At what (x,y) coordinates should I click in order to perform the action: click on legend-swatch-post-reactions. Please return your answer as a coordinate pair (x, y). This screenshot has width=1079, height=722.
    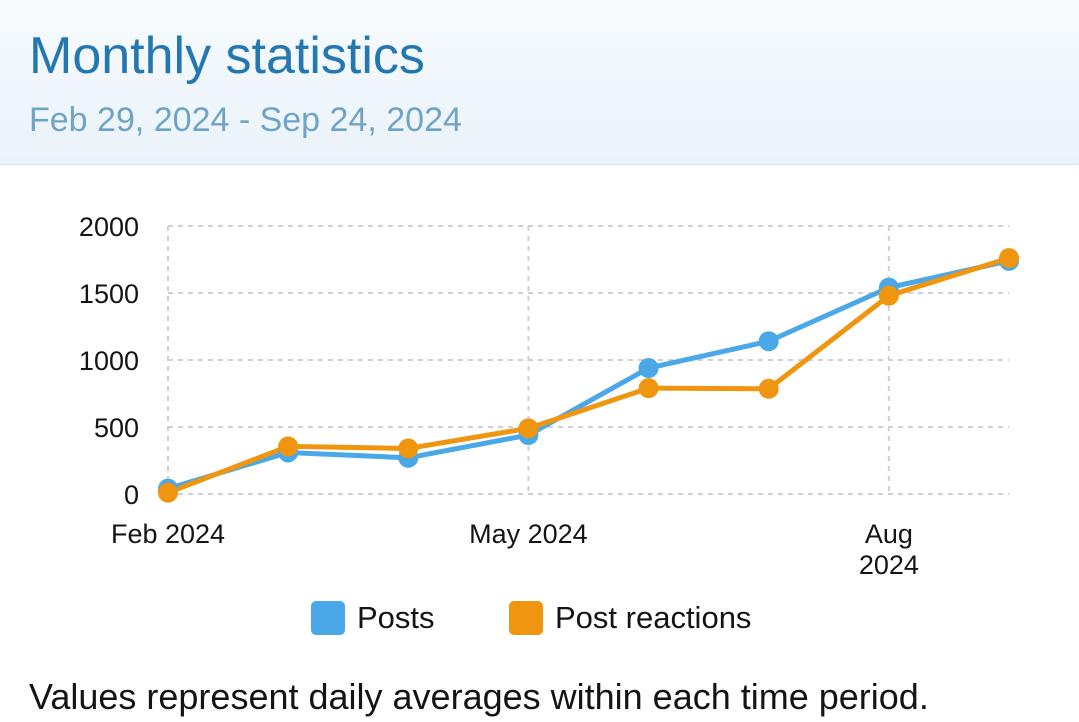
    Looking at the image, I should click on (526, 618).